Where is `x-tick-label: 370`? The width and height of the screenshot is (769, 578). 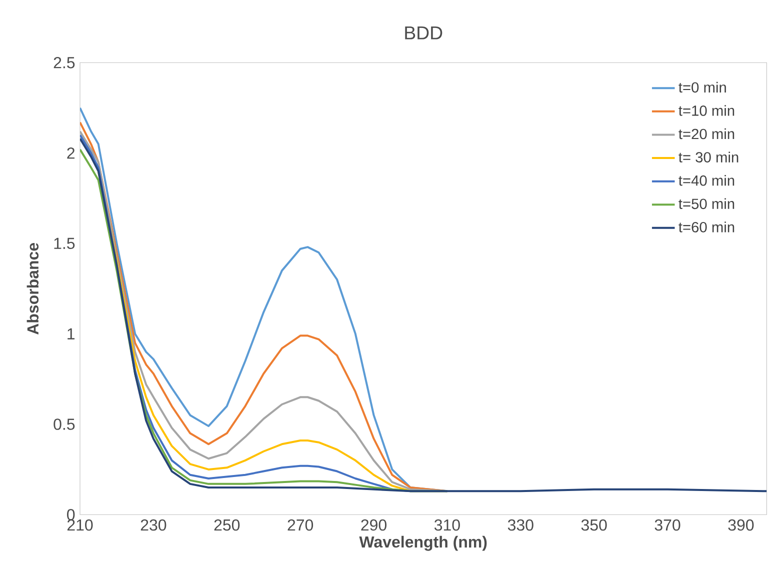 x-tick-label: 370 is located at coordinates (667, 525).